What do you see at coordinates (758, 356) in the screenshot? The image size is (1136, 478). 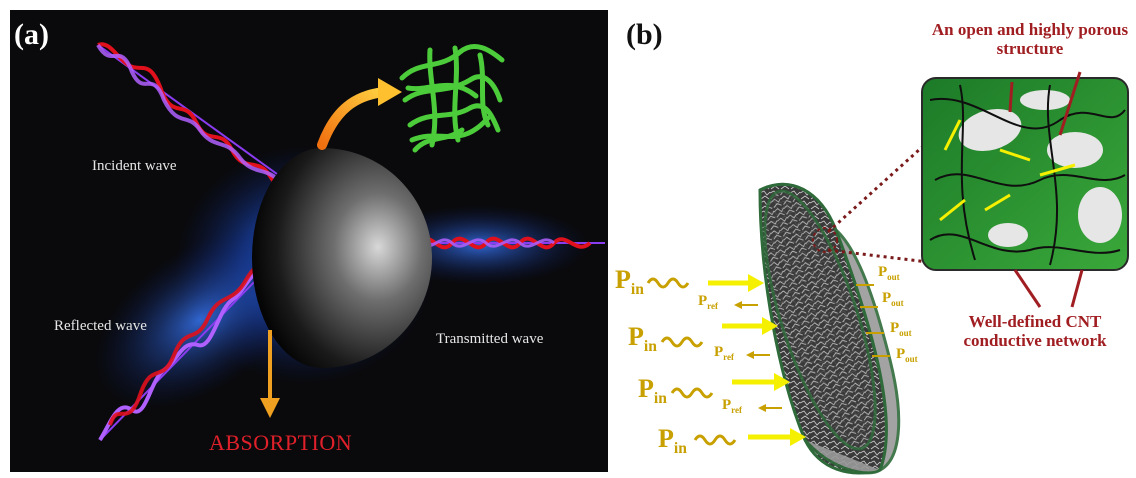 I see `p-ref-arrows` at bounding box center [758, 356].